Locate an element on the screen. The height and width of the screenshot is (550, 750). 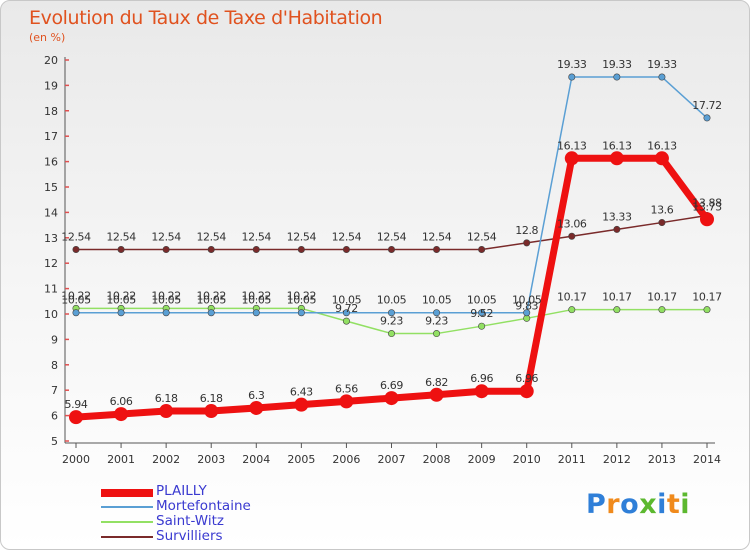
x-tick-label: 2007 is located at coordinates (392, 459).